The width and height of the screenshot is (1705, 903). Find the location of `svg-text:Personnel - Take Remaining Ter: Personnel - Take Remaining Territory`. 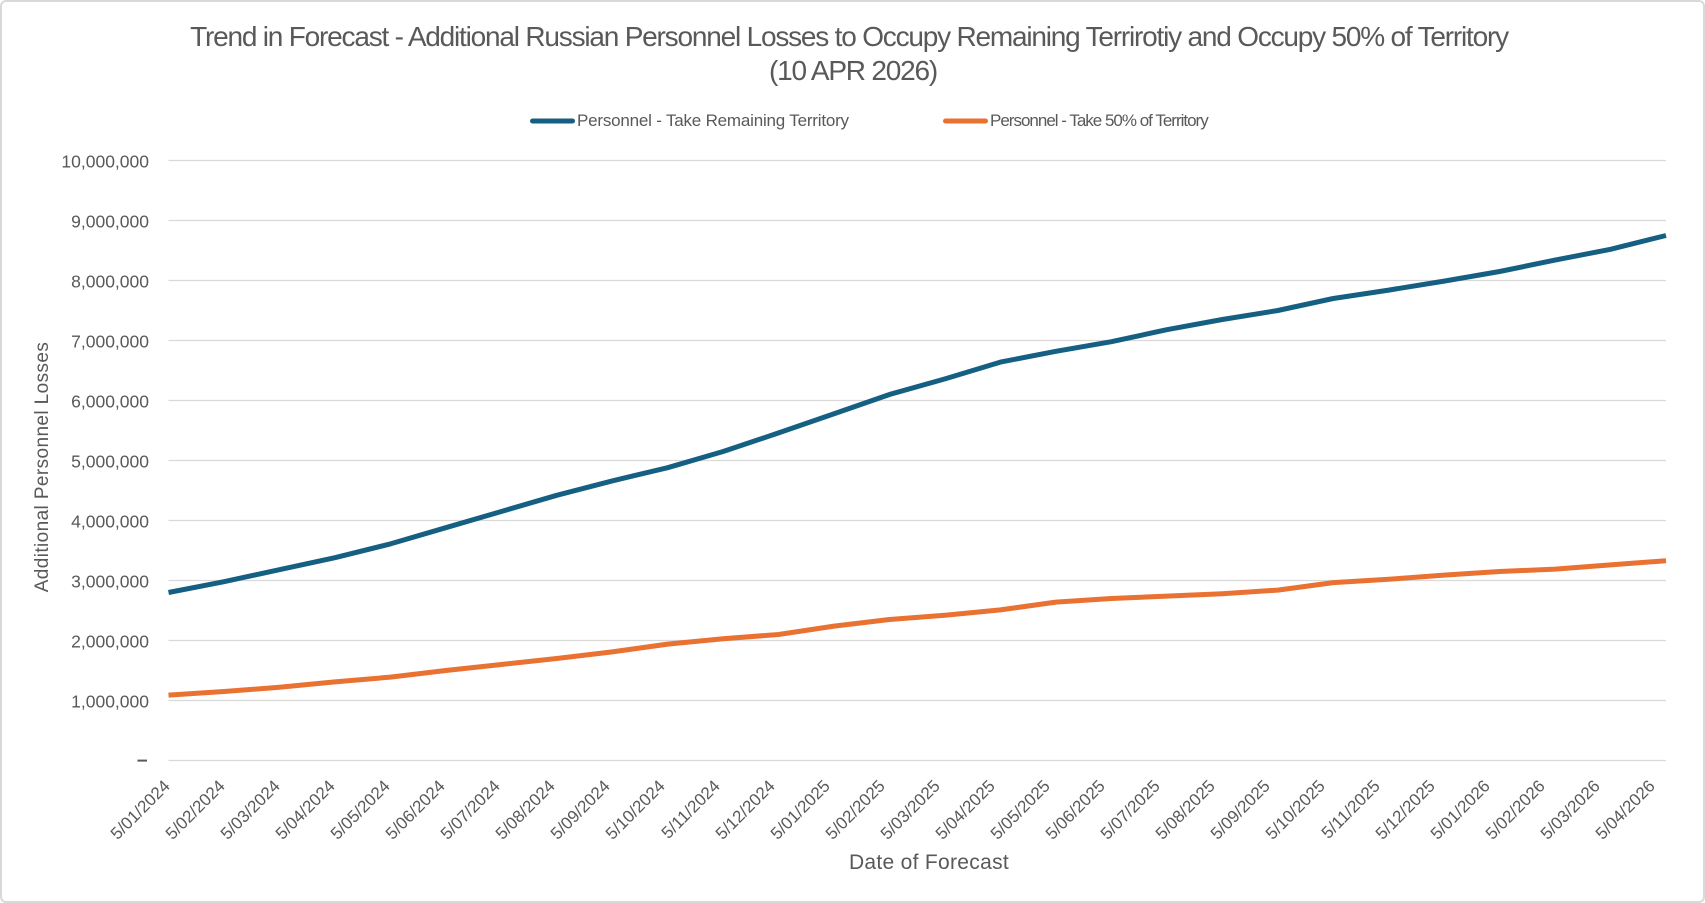

svg-text:Personnel - Take Remaining Ter: Personnel - Take Remaining Territory is located at coordinates (713, 120).